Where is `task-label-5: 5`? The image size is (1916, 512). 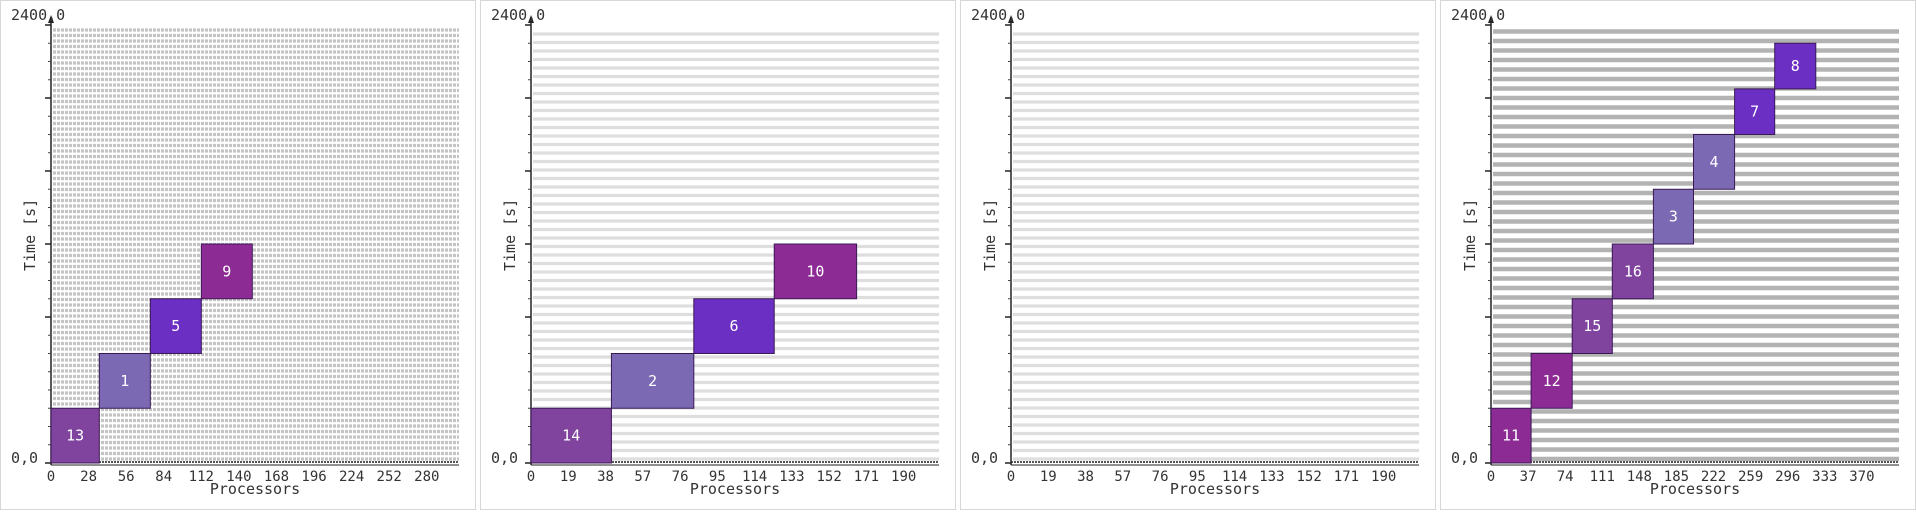 task-label-5: 5 is located at coordinates (175, 326).